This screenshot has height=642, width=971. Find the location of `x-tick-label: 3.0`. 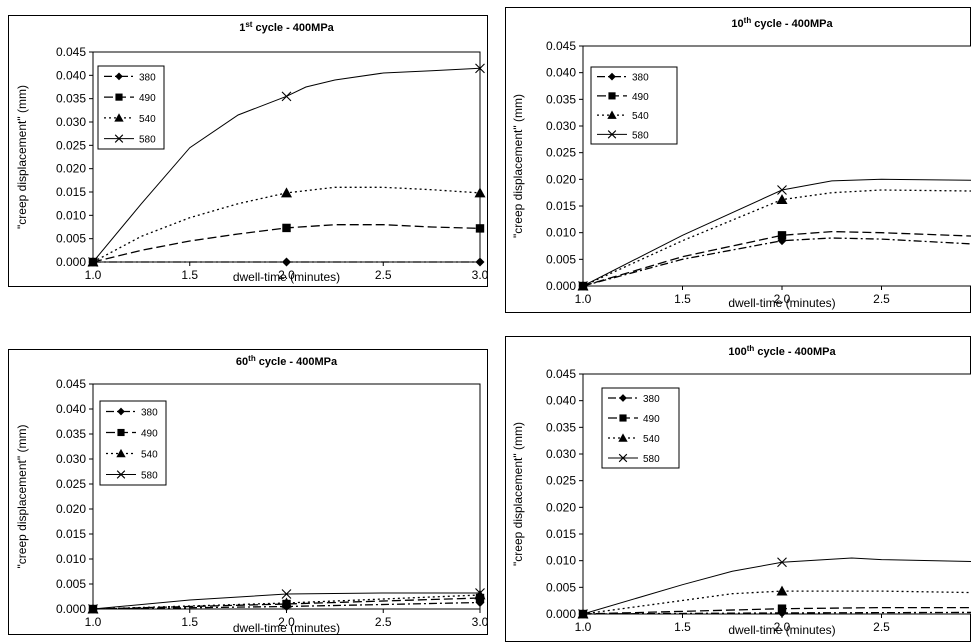

x-tick-label: 3.0 is located at coordinates (480, 275).